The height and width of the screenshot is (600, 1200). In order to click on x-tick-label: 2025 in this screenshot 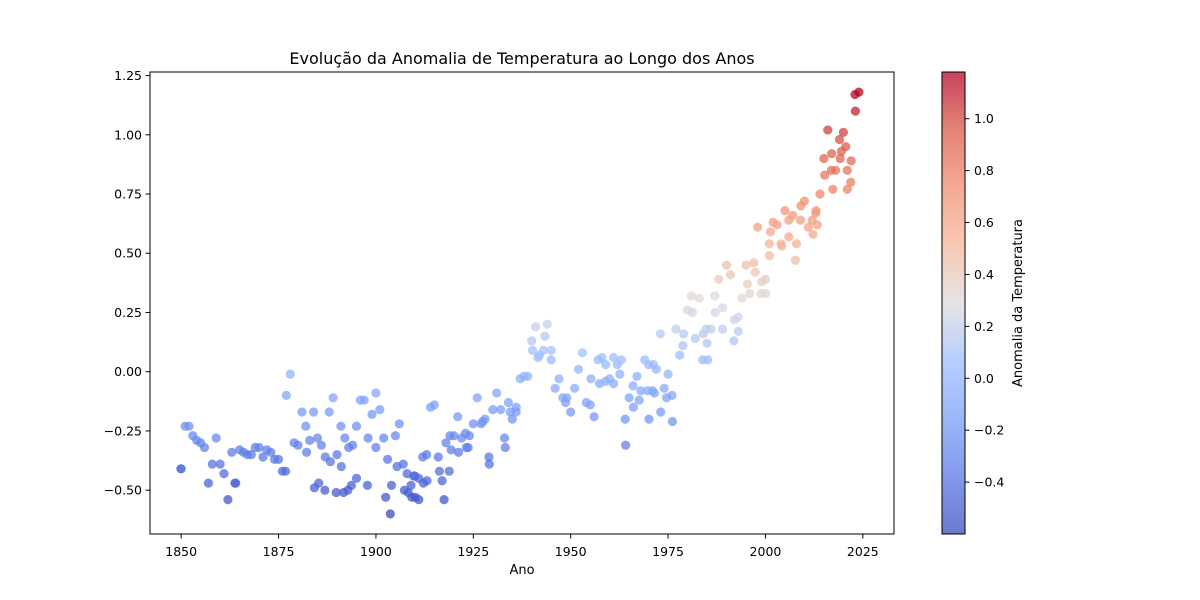, I will do `click(863, 551)`.